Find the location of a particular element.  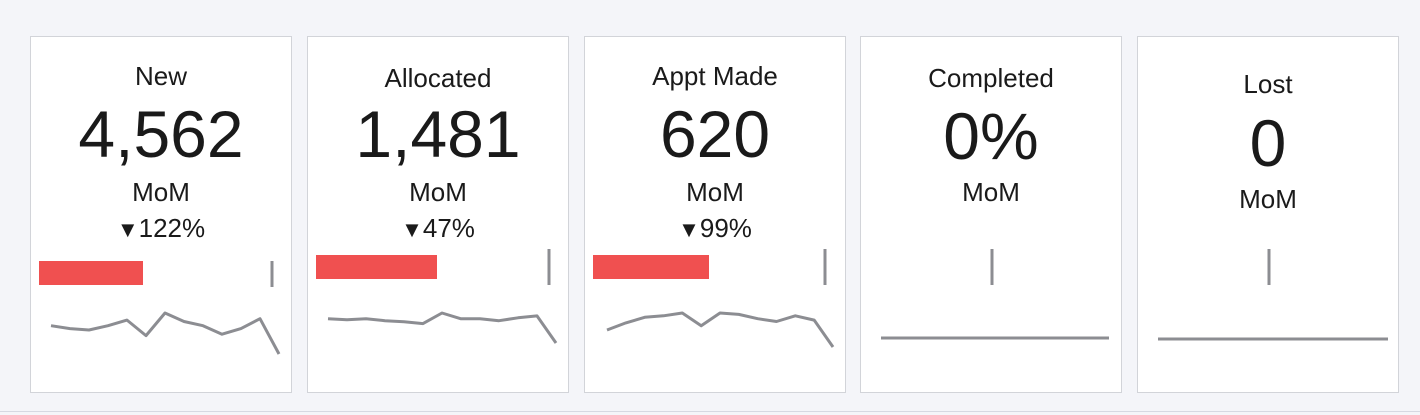

bottom-divider is located at coordinates (710, 411).